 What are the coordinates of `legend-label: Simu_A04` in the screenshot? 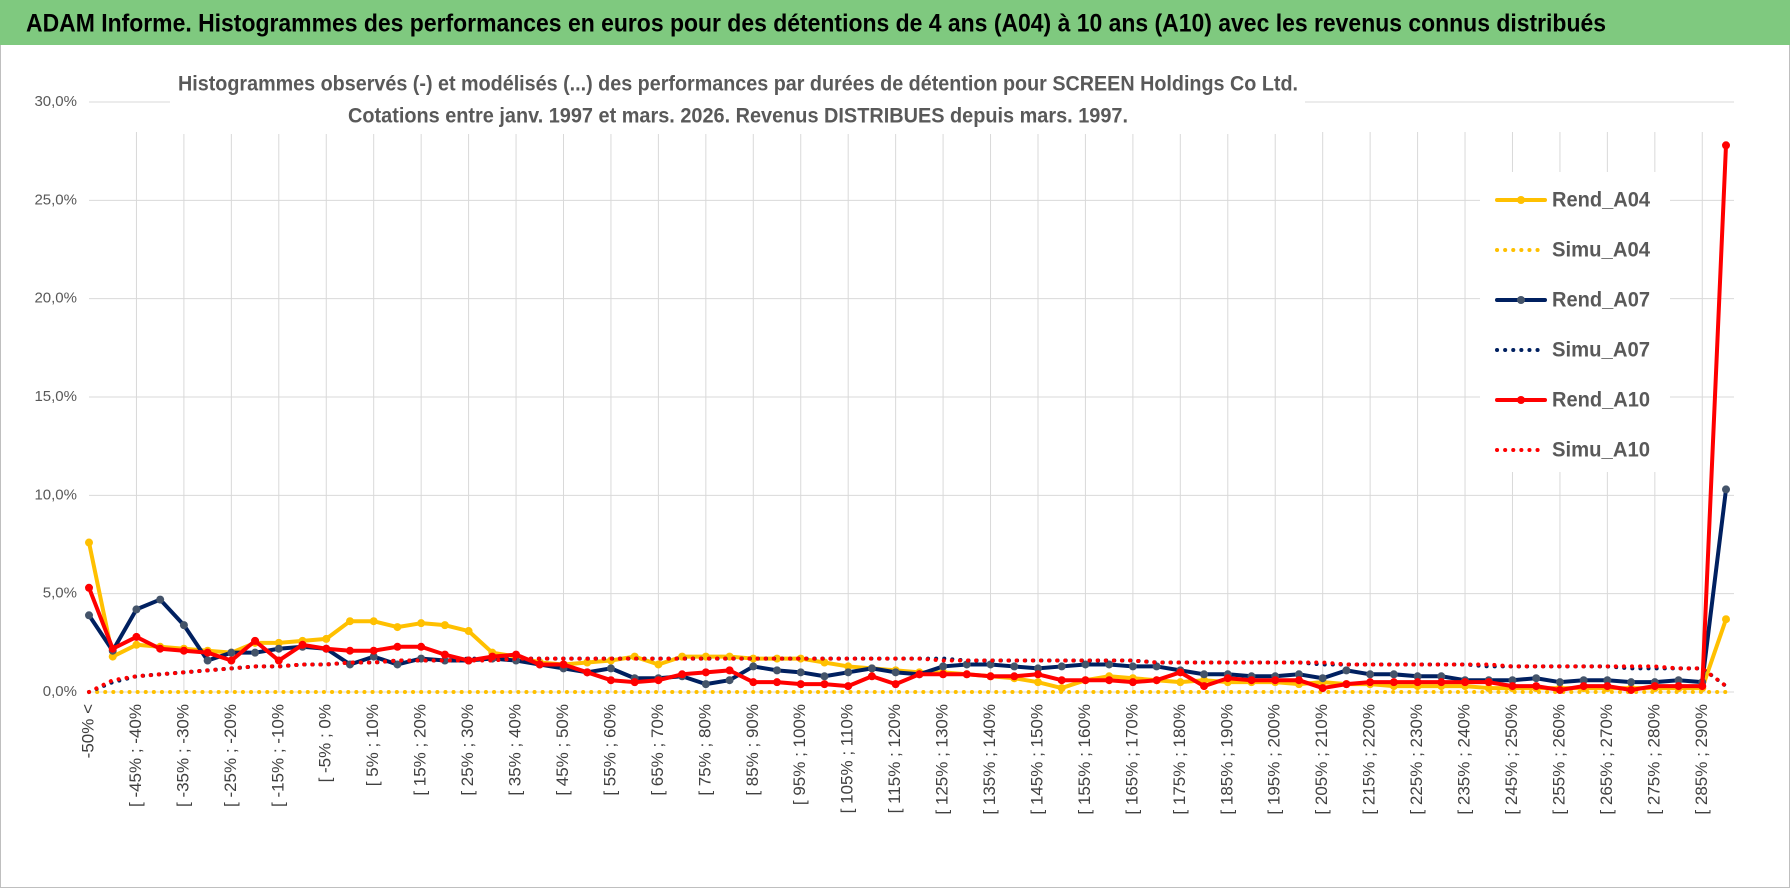 It's located at (1601, 250).